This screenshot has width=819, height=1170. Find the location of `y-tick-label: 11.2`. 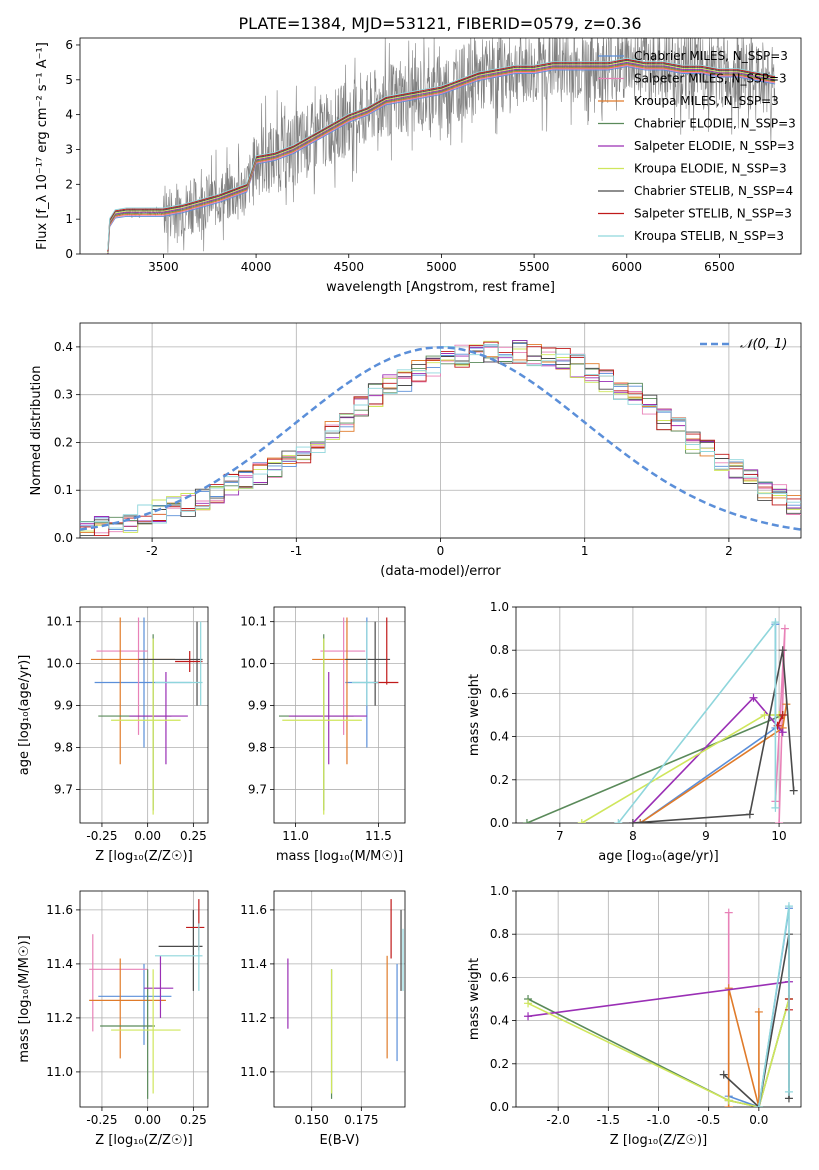

y-tick-label: 11.2 is located at coordinates (59, 1018).